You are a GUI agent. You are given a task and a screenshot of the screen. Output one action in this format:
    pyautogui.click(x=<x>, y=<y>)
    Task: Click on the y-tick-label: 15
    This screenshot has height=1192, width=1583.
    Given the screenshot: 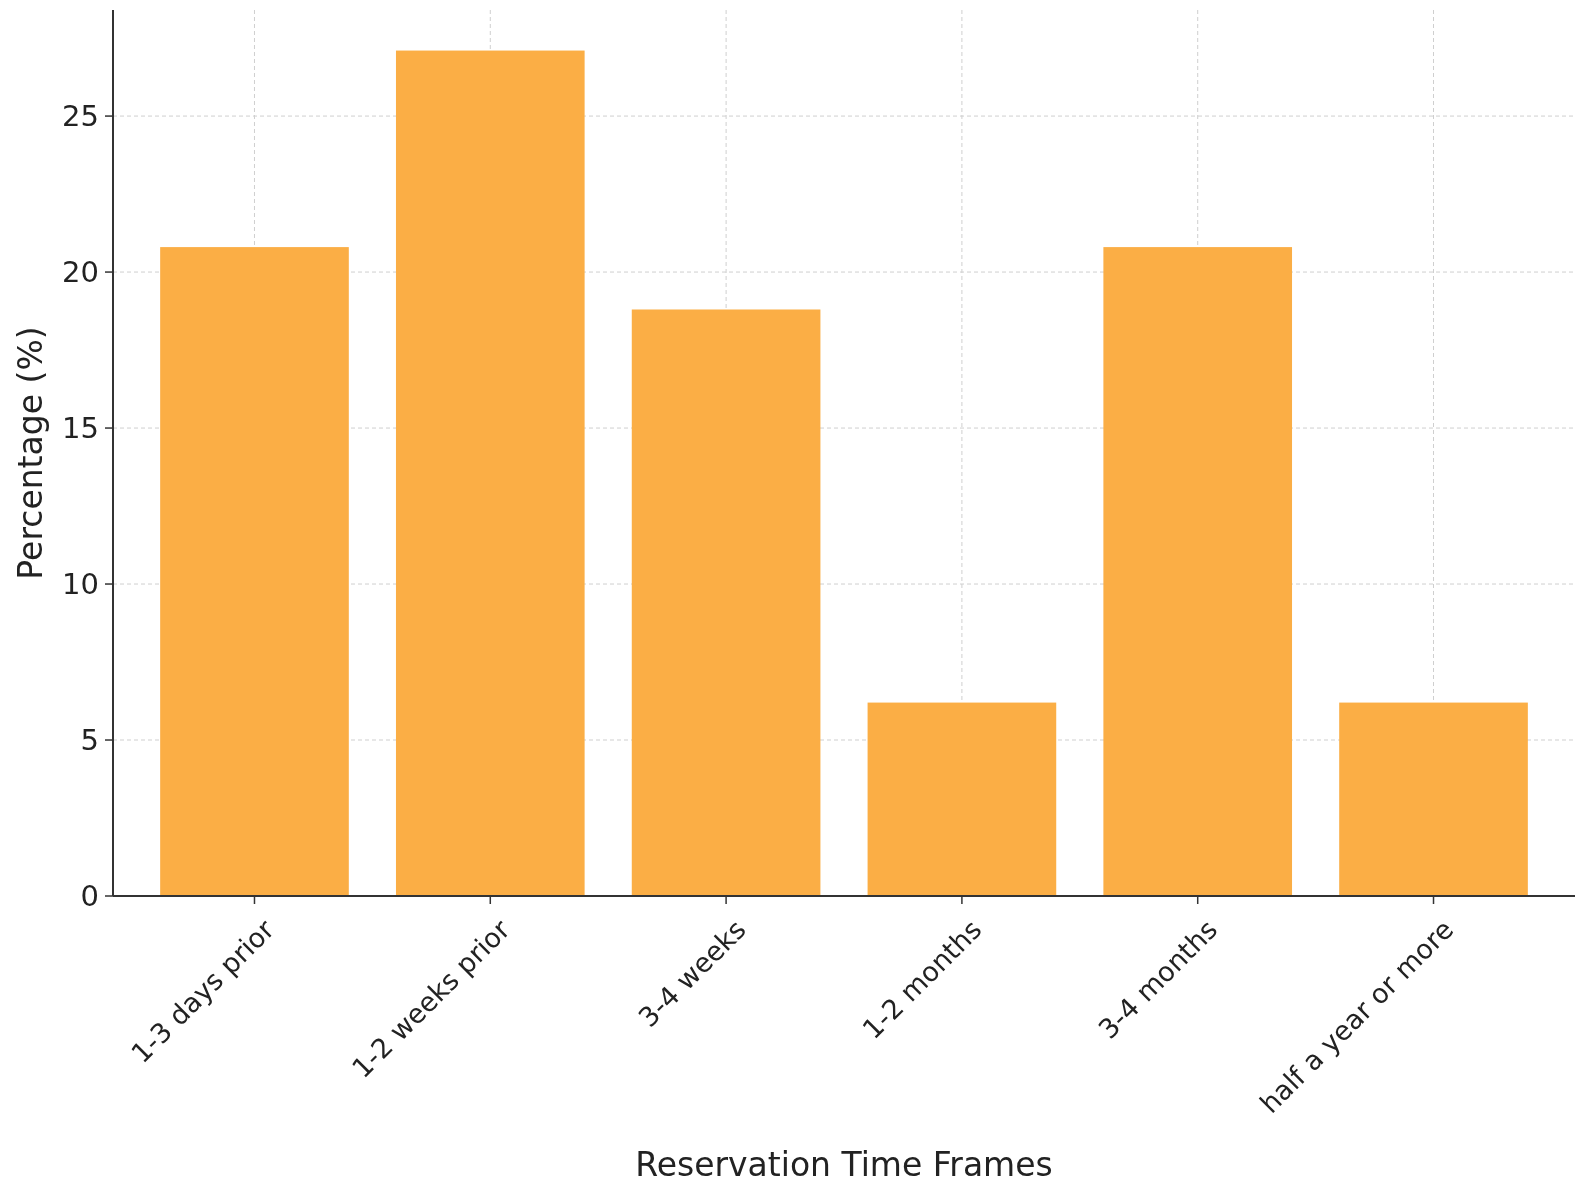 What is the action you would take?
    pyautogui.click(x=80, y=428)
    